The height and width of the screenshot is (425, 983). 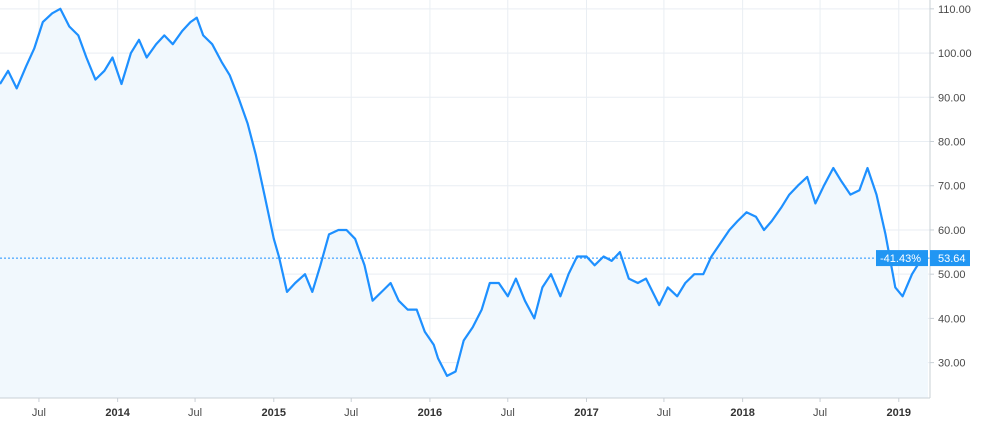 What do you see at coordinates (952, 98) in the screenshot?
I see `y-tick-label: 90.00` at bounding box center [952, 98].